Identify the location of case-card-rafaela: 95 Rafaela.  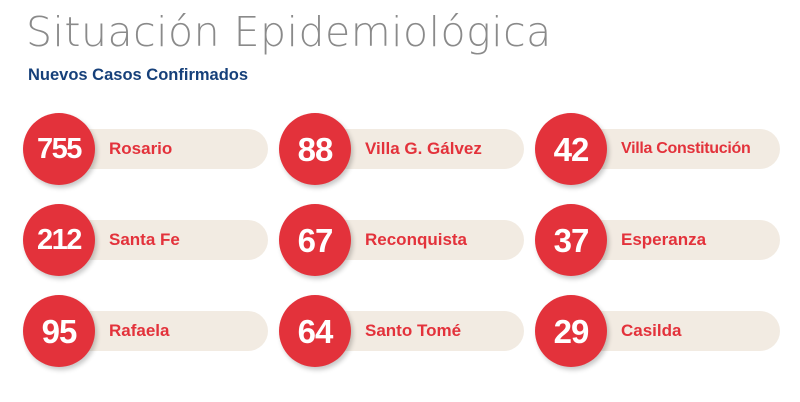
(145, 331).